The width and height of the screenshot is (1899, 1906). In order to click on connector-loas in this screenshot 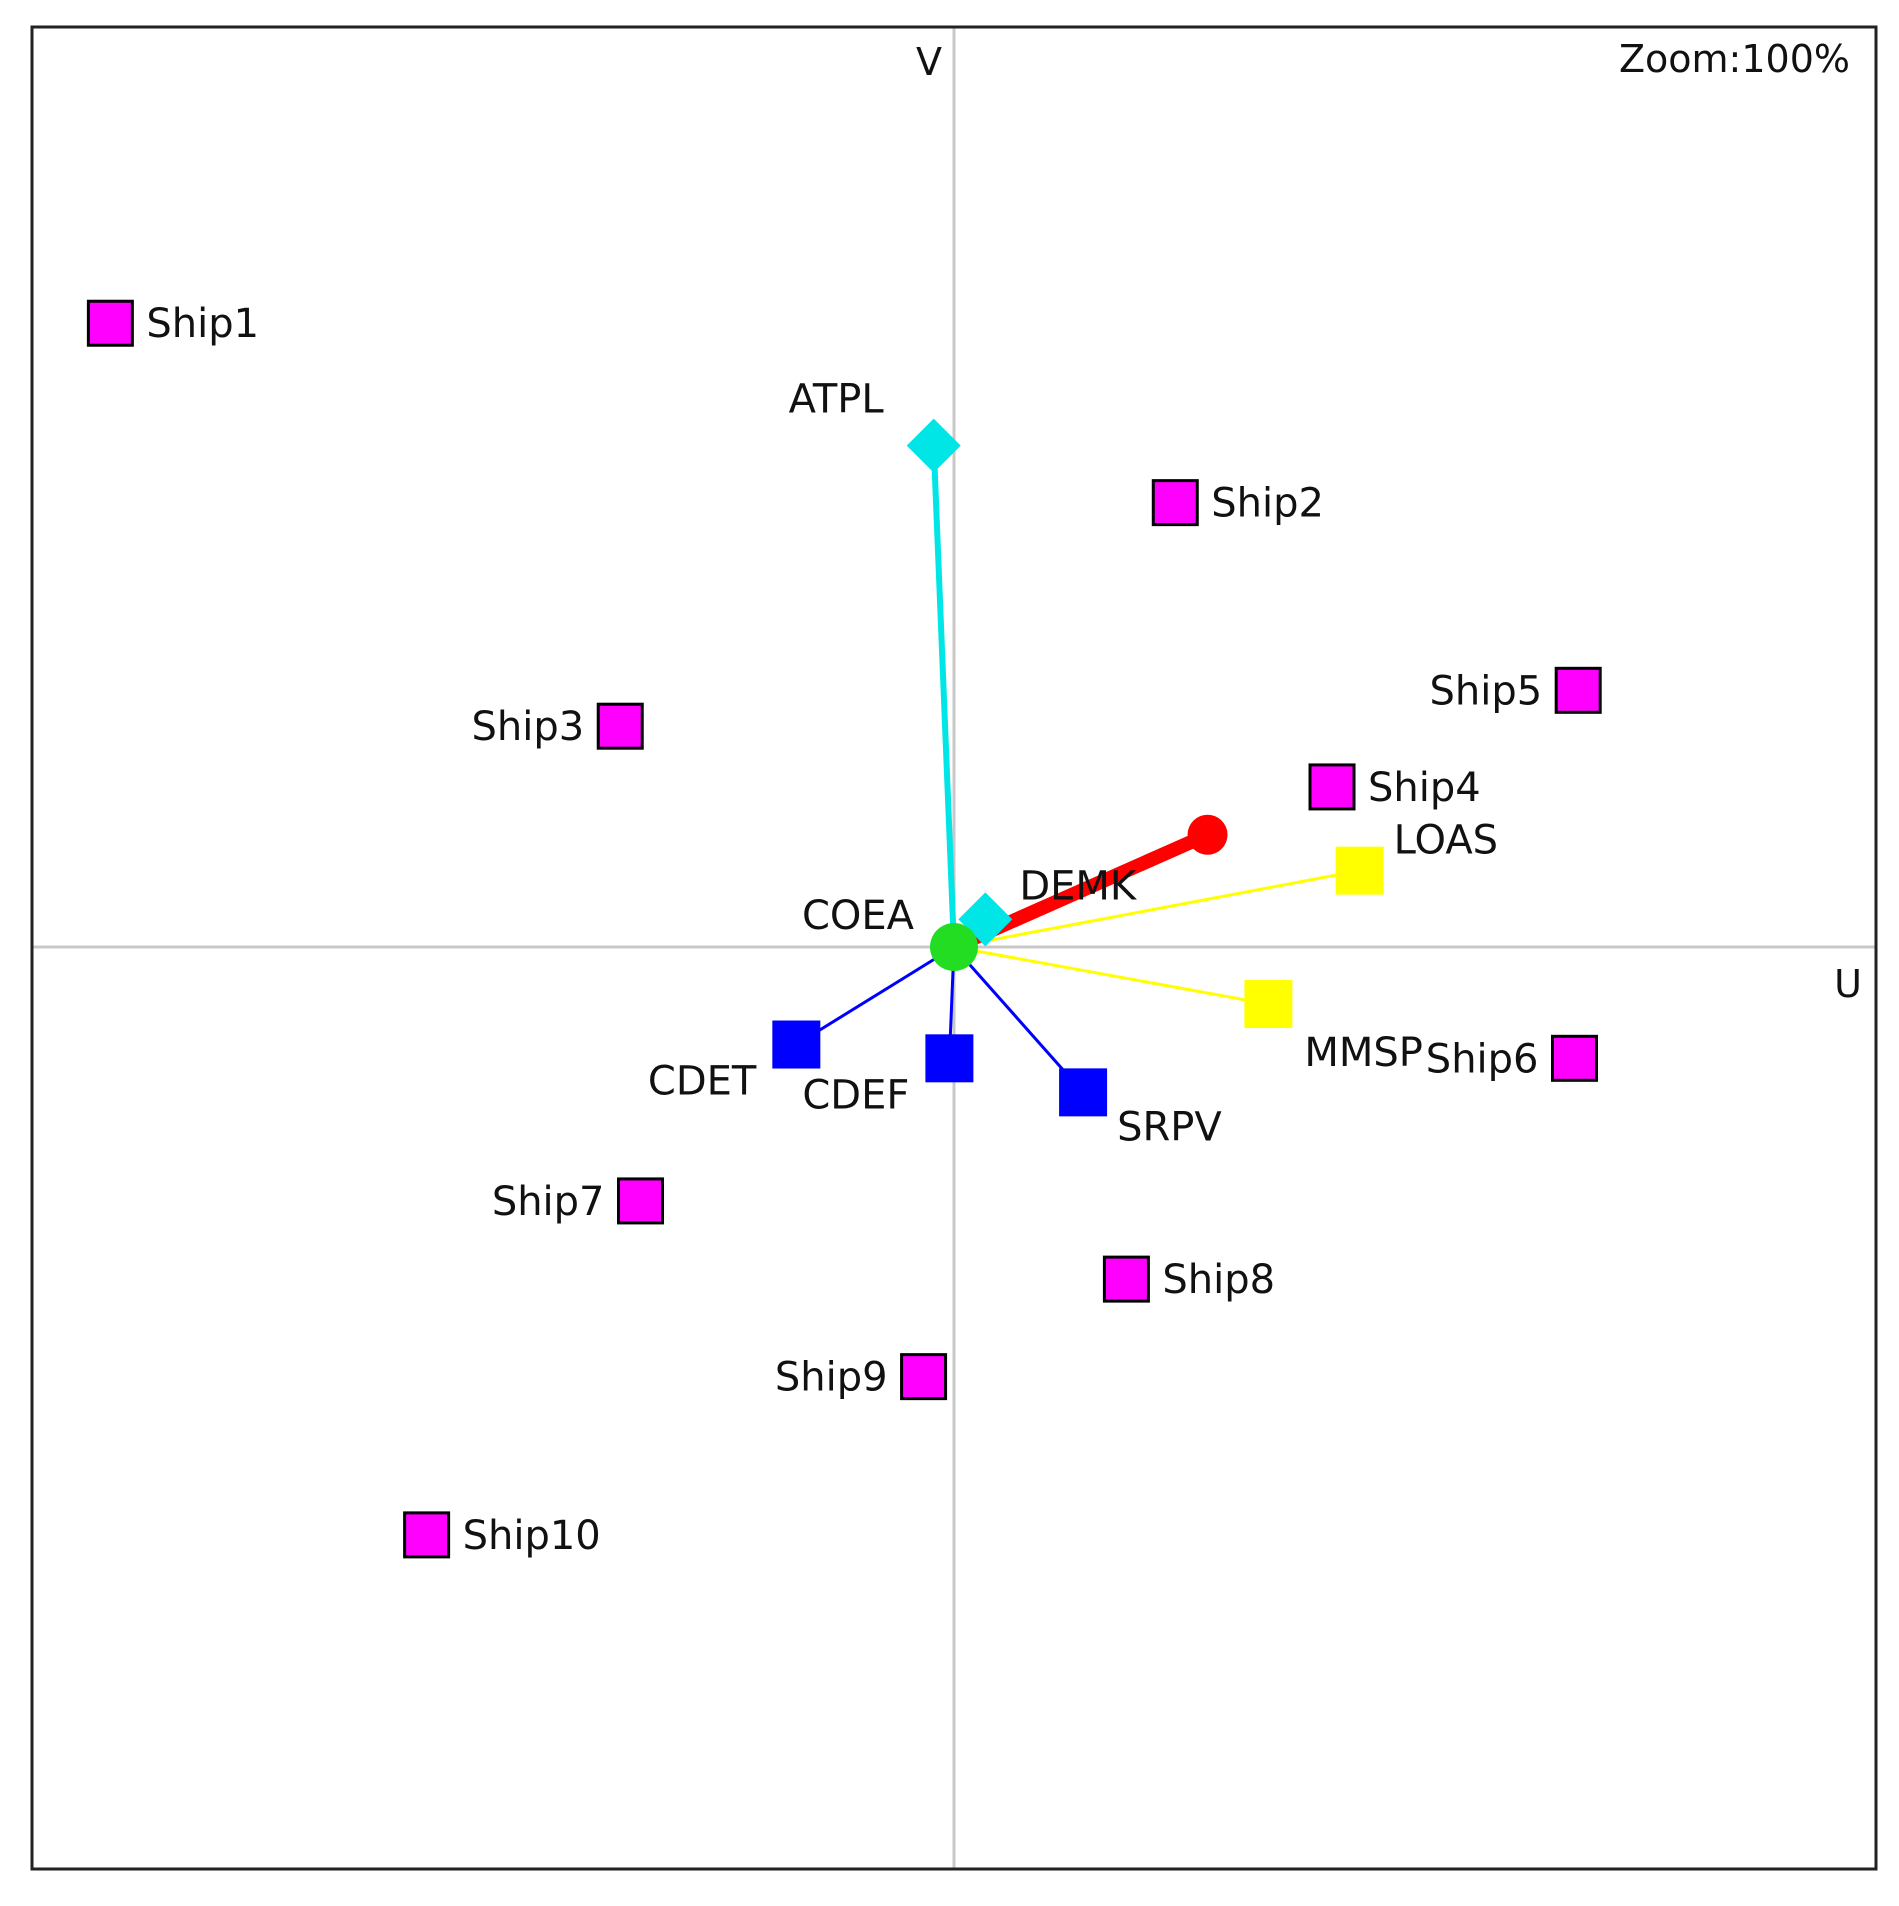, I will do `click(1157, 909)`.